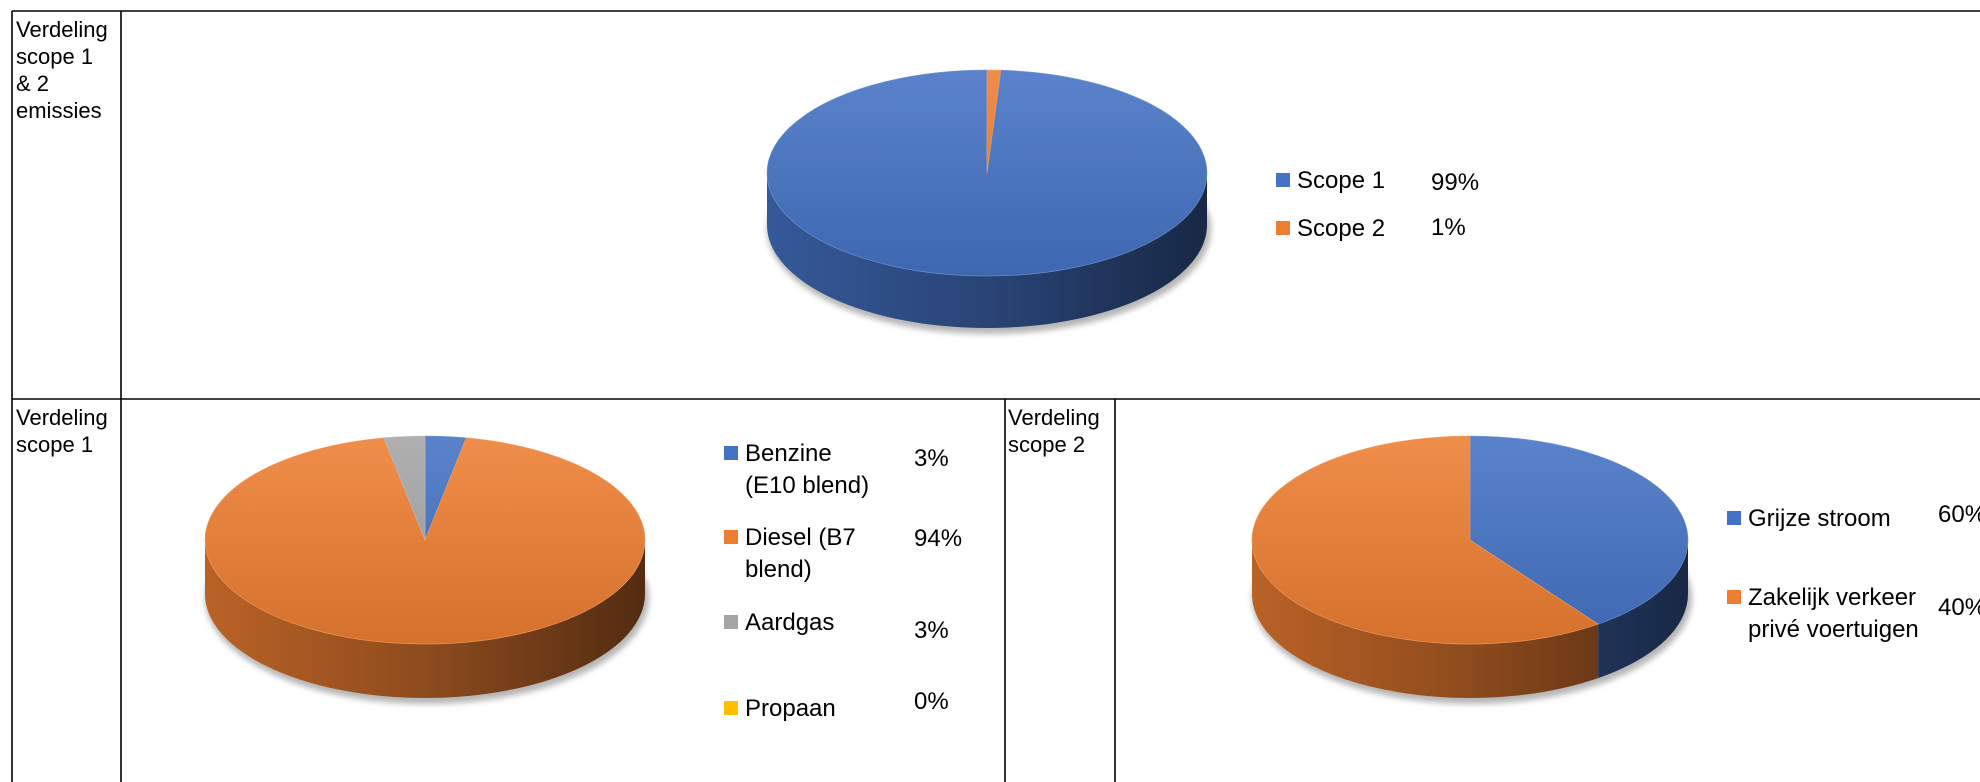 The image size is (1980, 782). What do you see at coordinates (1341, 228) in the screenshot?
I see `legend-label-scope-2: Scope 2` at bounding box center [1341, 228].